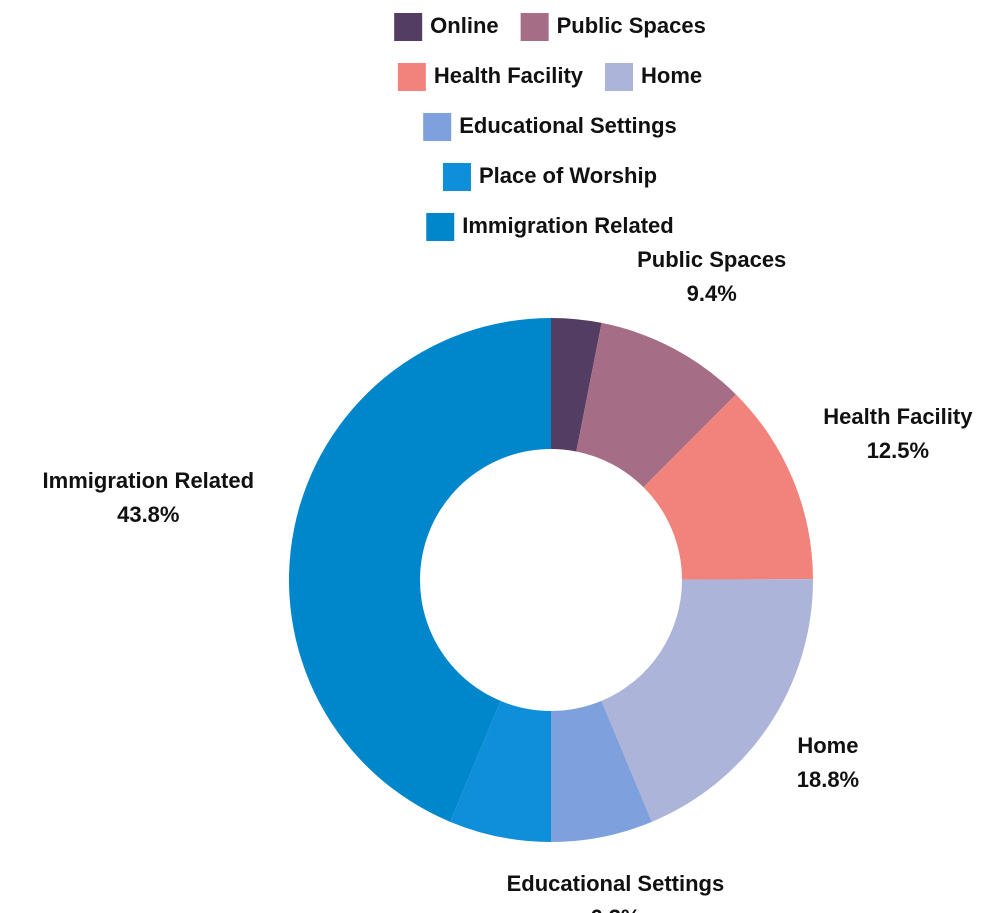  I want to click on data-label: Home 18.8%, so click(828, 762).